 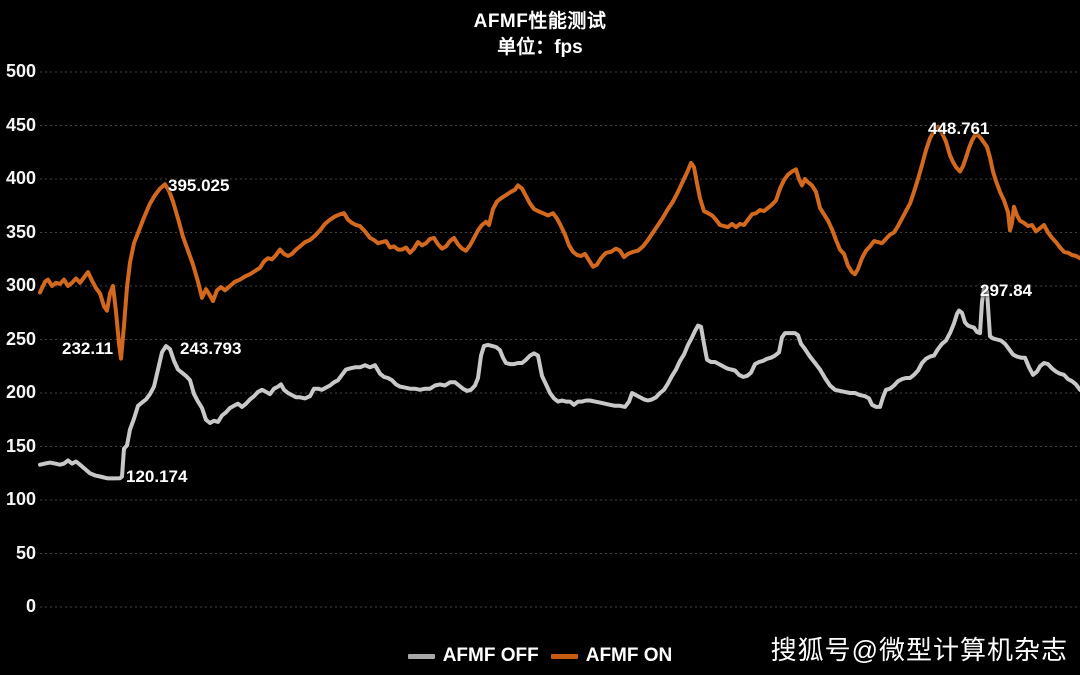 What do you see at coordinates (20, 445) in the screenshot?
I see `y-tick-label-150: 150` at bounding box center [20, 445].